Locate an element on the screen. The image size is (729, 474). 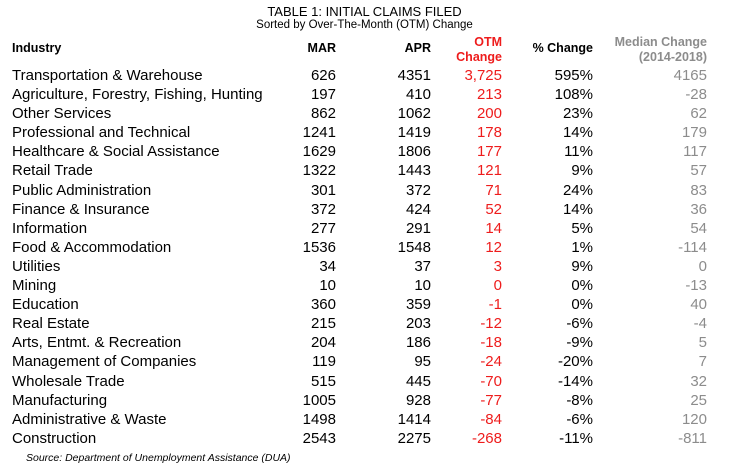
table-row: Public Administration 301 372 71 24% 83 is located at coordinates (364, 190).